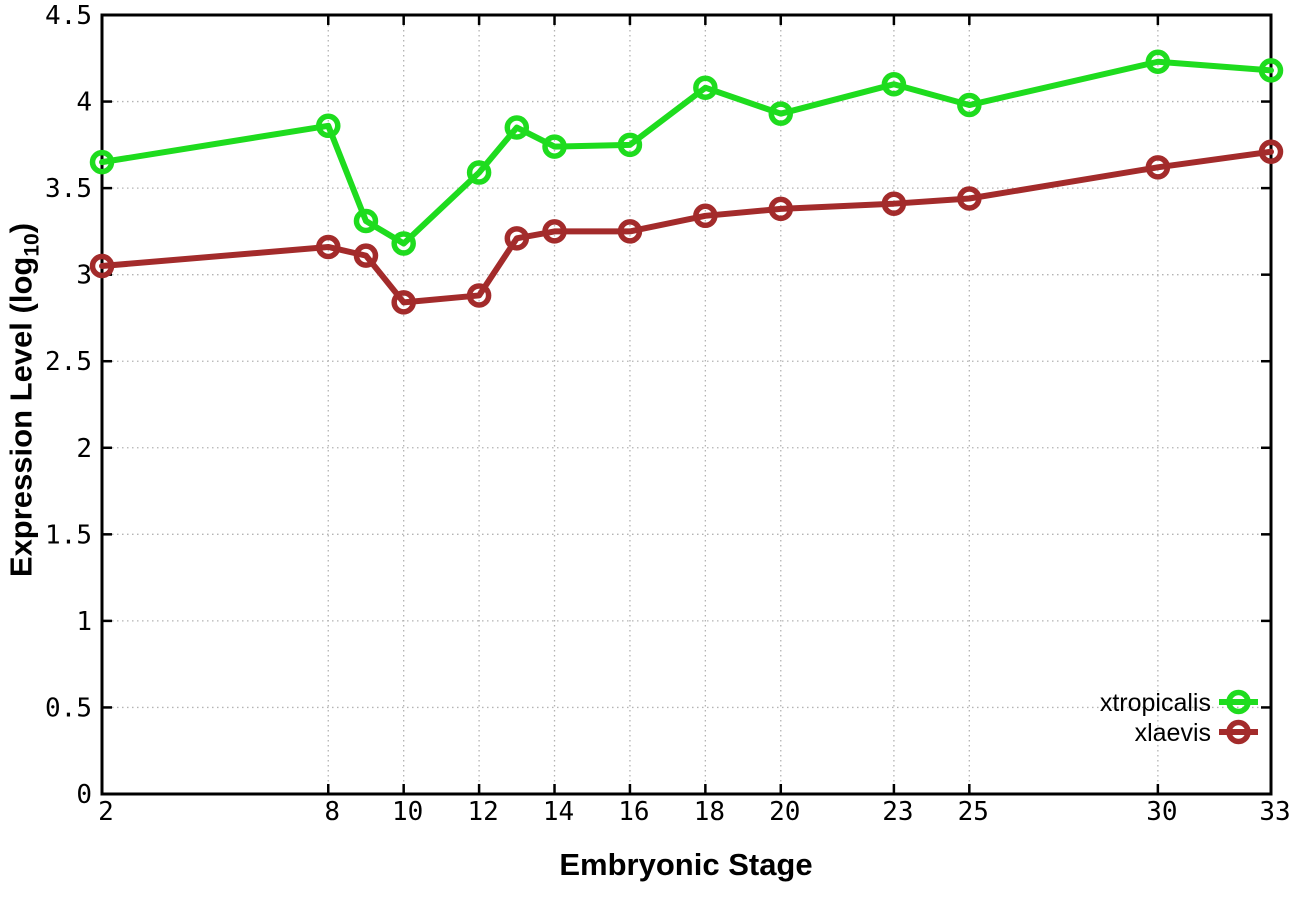 This screenshot has width=1296, height=907. I want to click on y-tick-label: 0.5, so click(68, 708).